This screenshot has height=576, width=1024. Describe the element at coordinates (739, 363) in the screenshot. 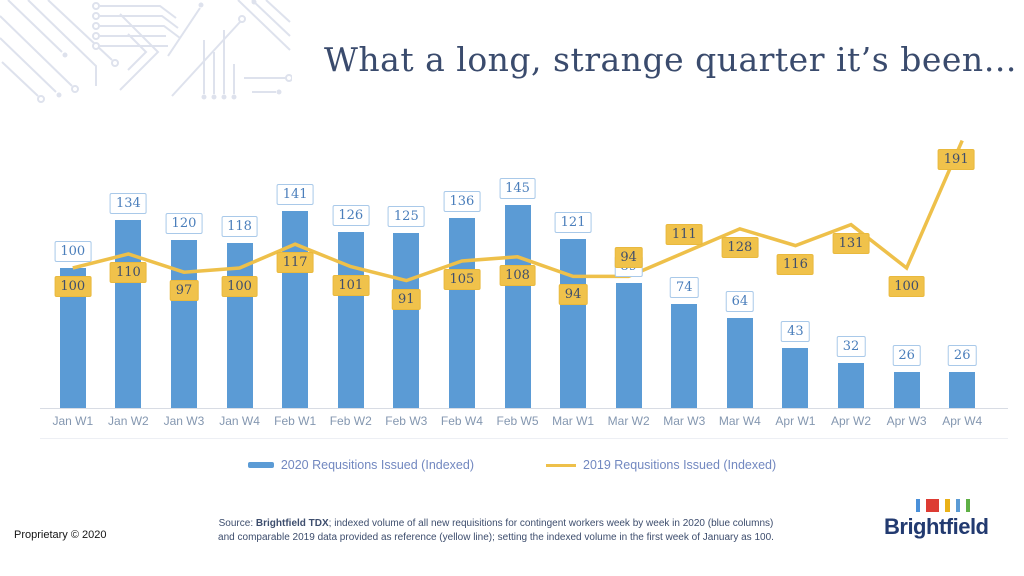

I see `bar-mar-w4` at that location.